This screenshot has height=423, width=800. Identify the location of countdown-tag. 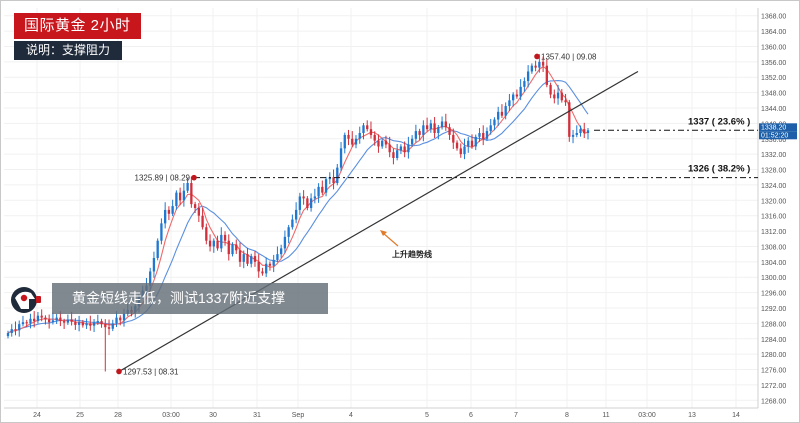
(778, 135).